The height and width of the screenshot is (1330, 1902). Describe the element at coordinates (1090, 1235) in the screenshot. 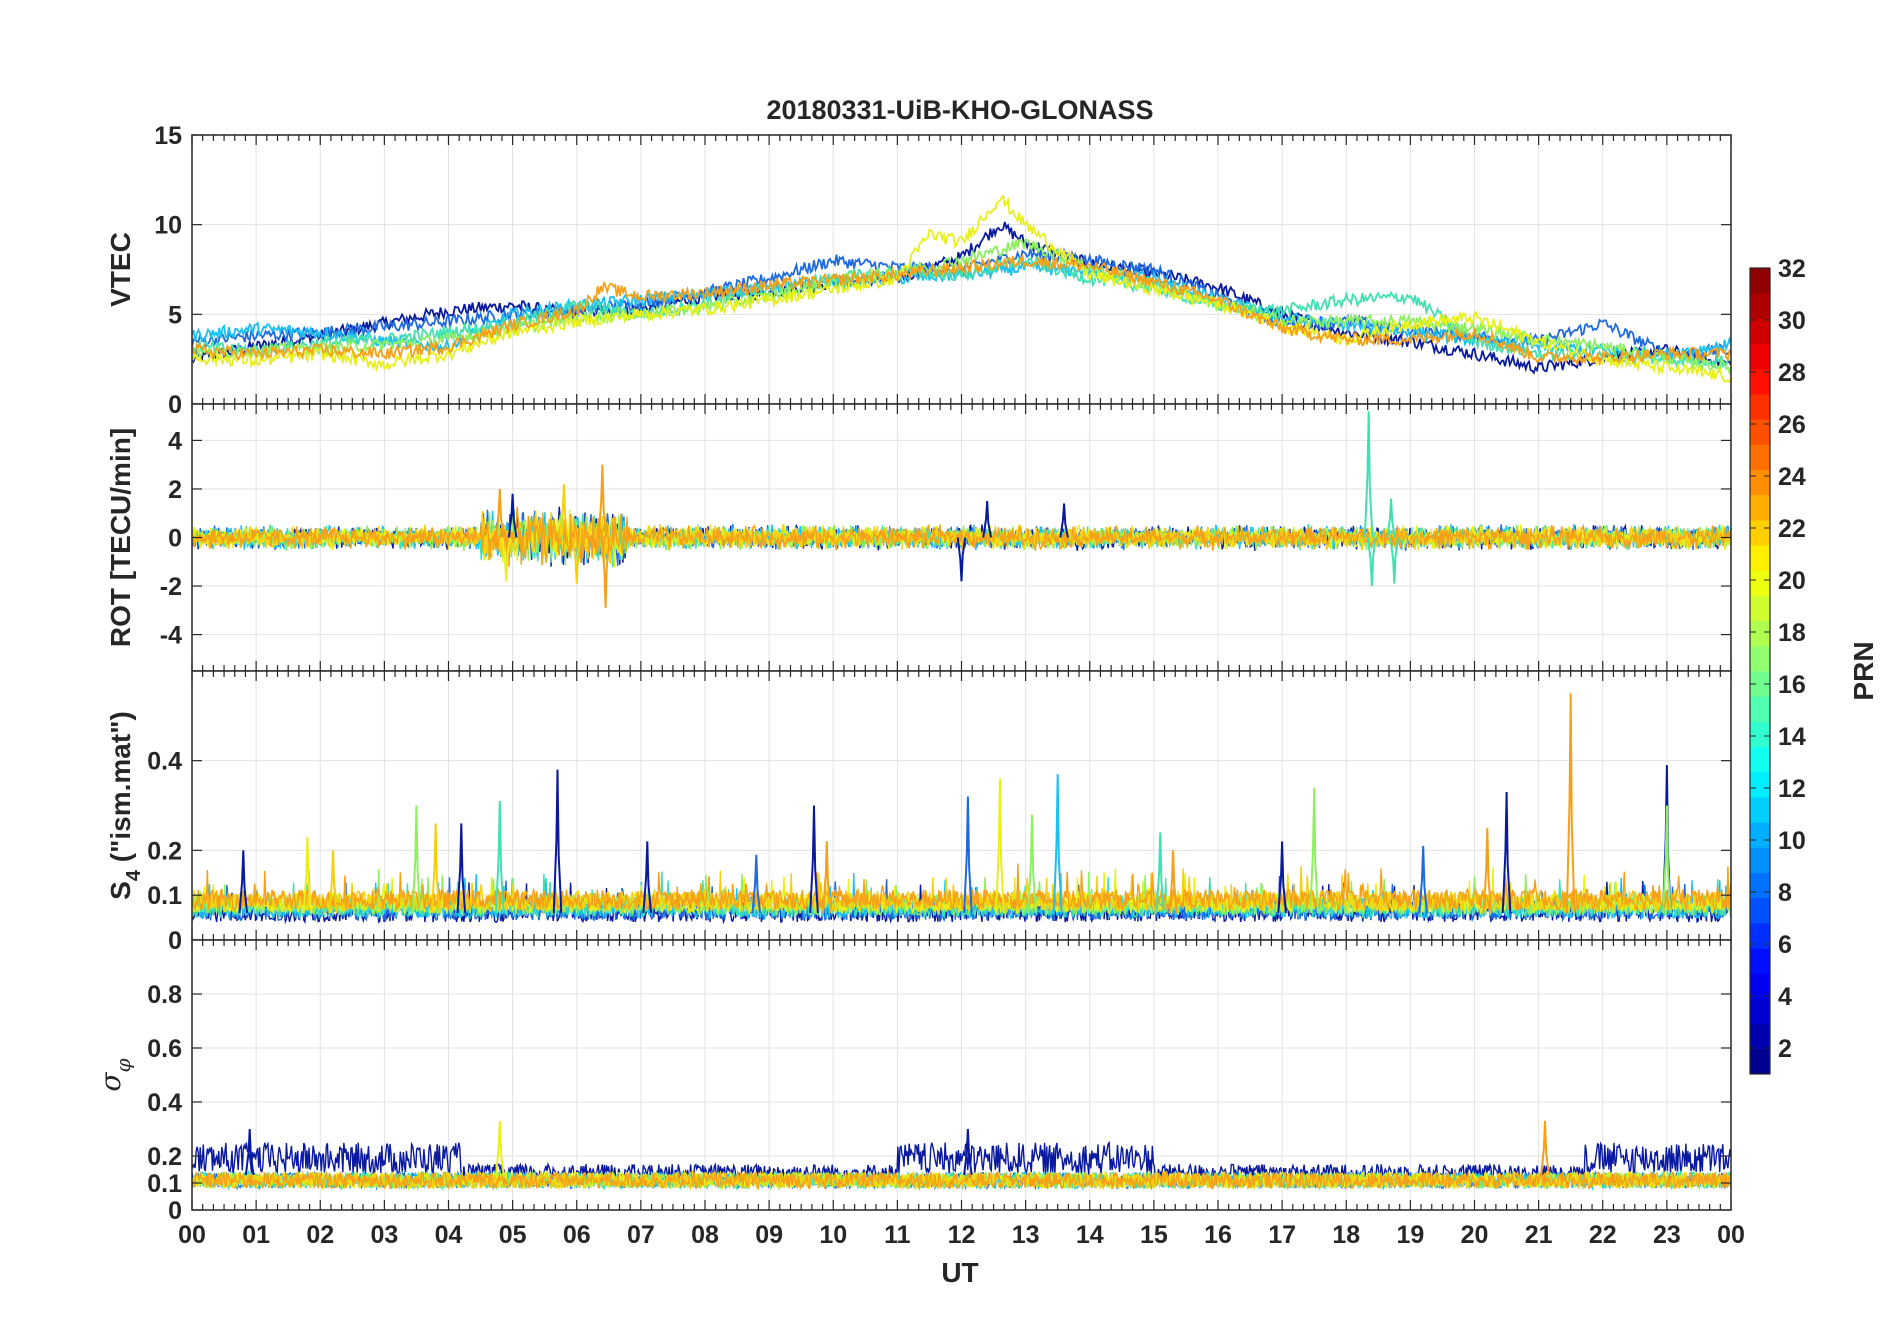

I see `x-tick-label: 14` at that location.